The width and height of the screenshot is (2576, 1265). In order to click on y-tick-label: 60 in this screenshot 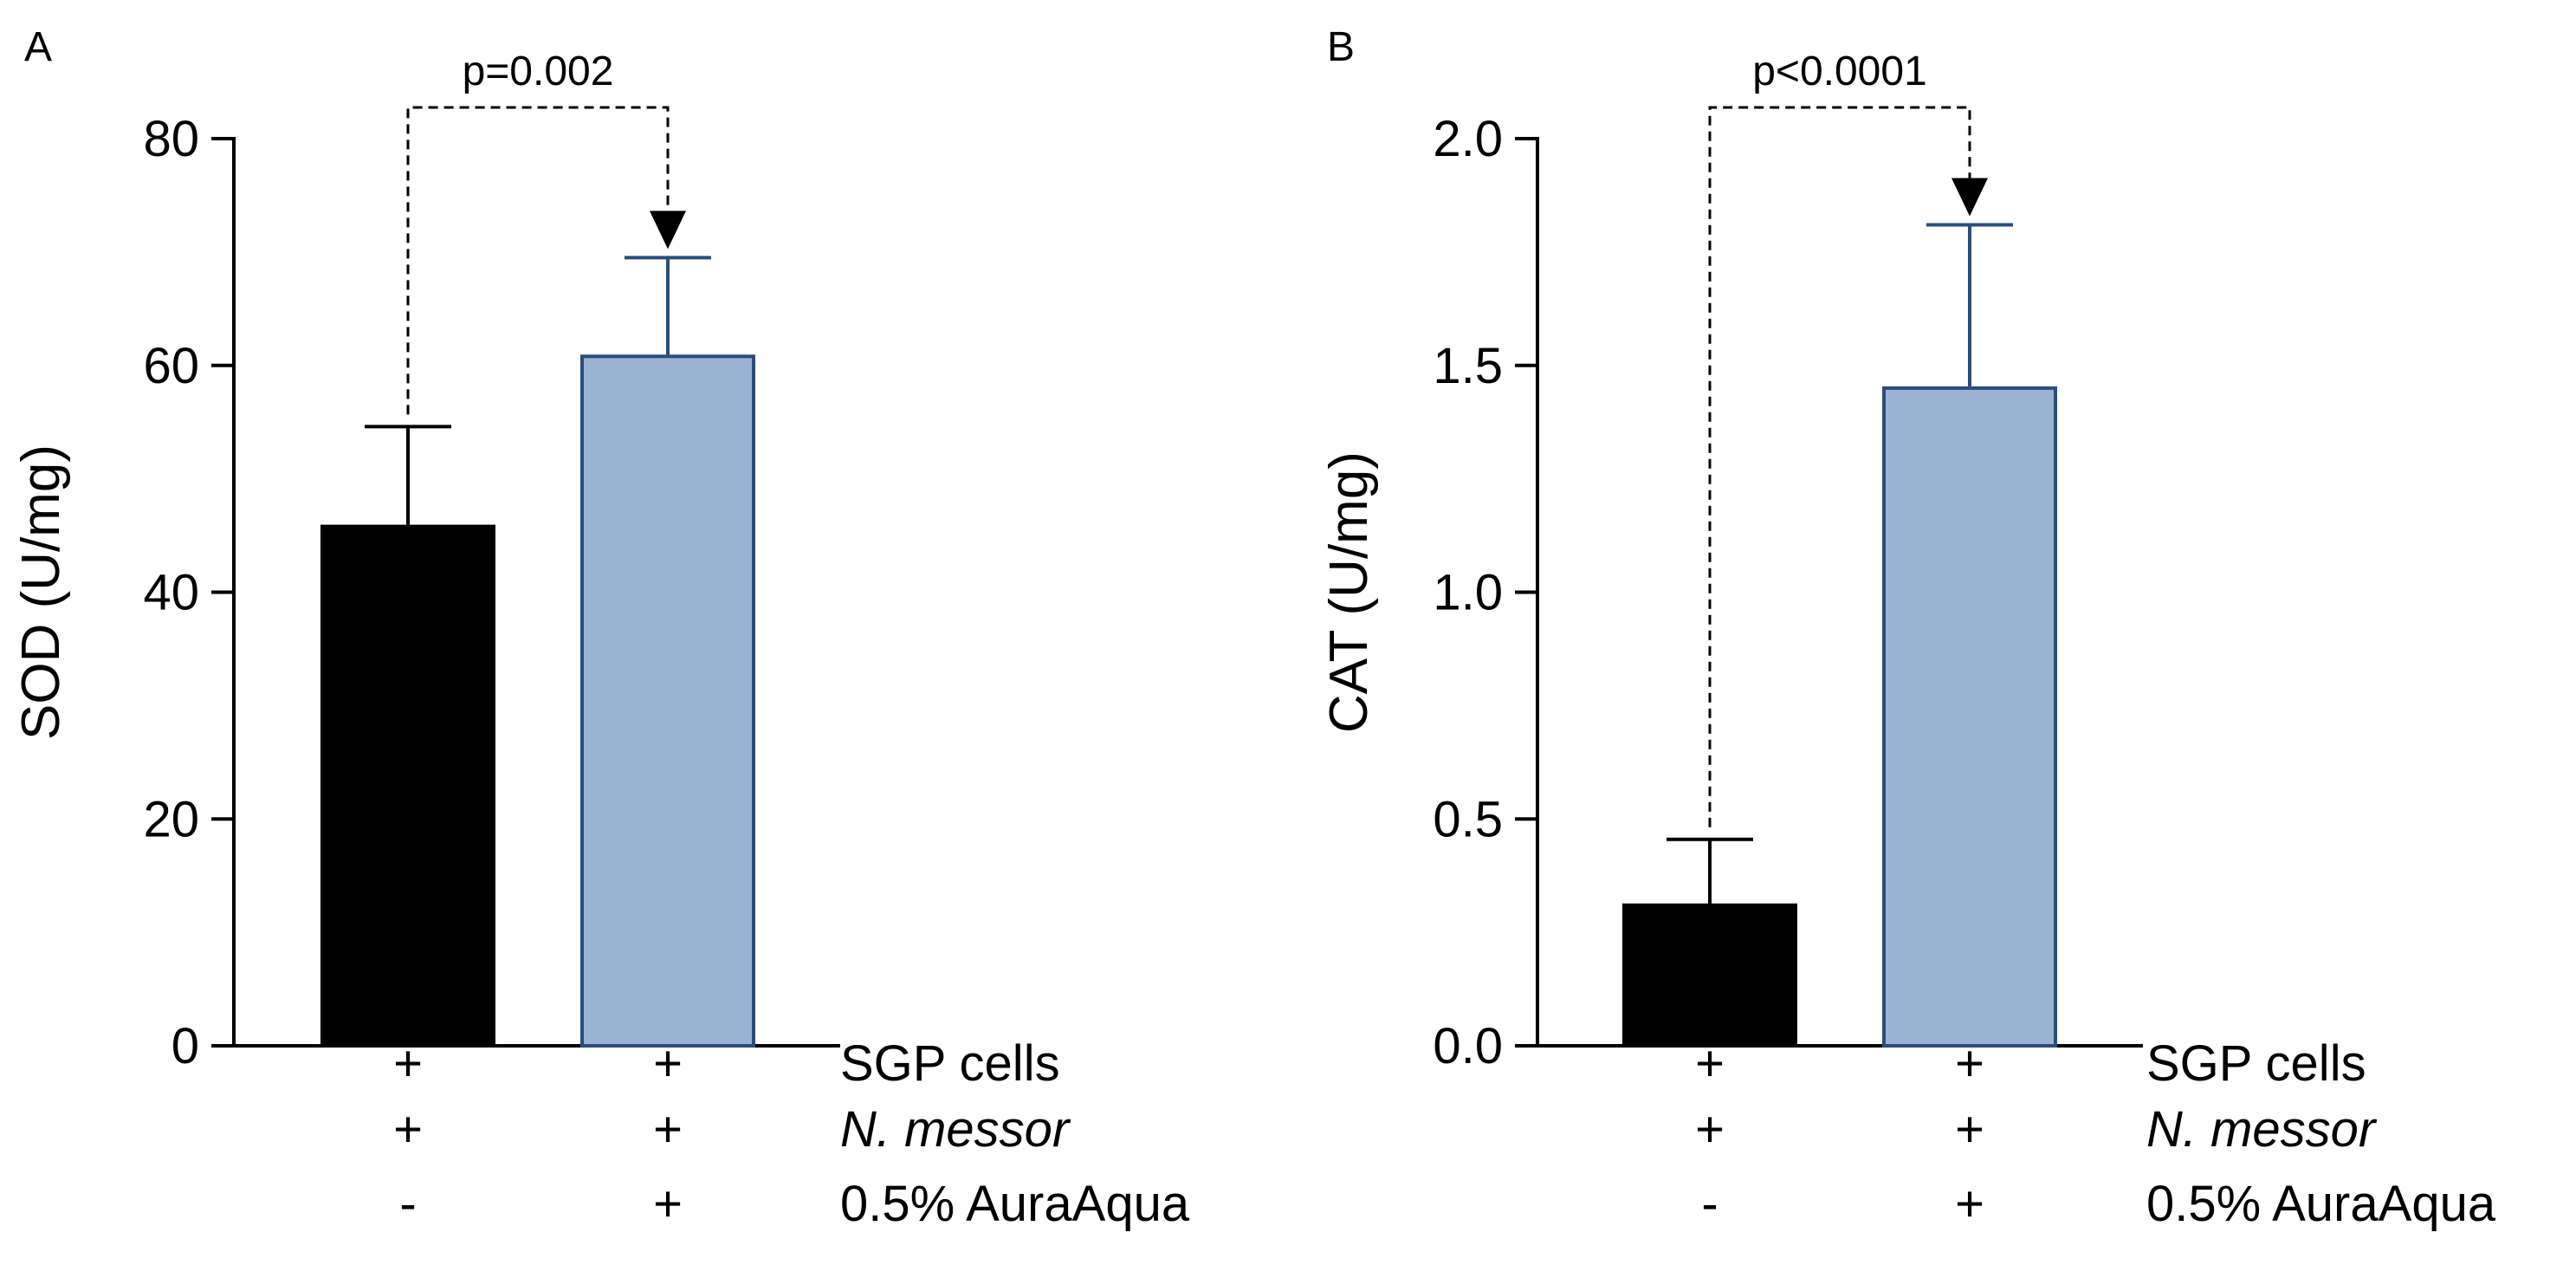, I will do `click(171, 366)`.